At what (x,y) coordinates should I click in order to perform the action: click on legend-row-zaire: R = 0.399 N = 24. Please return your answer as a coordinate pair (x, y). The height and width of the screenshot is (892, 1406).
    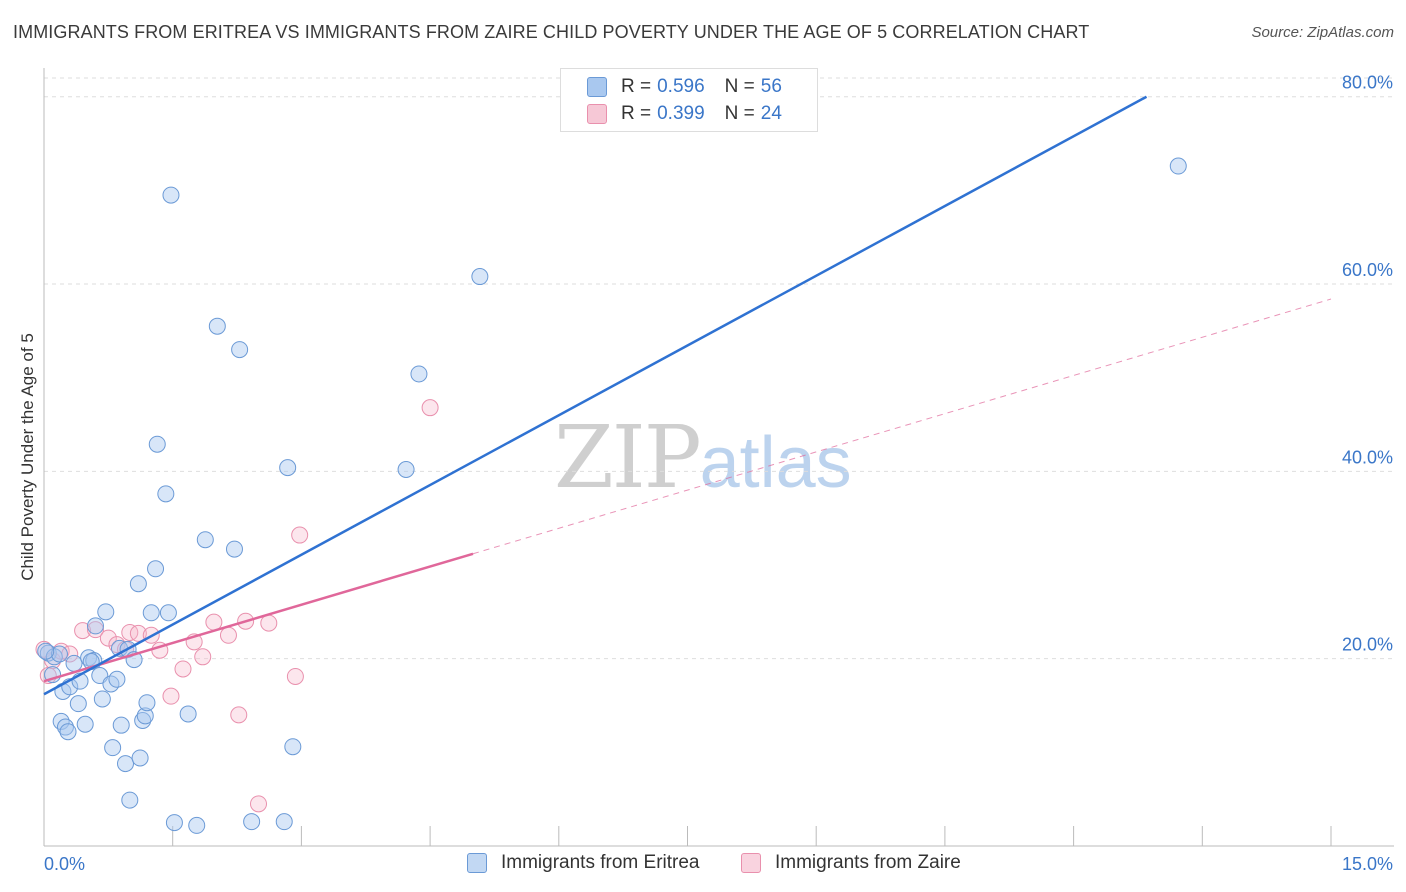
    Looking at the image, I should click on (684, 114).